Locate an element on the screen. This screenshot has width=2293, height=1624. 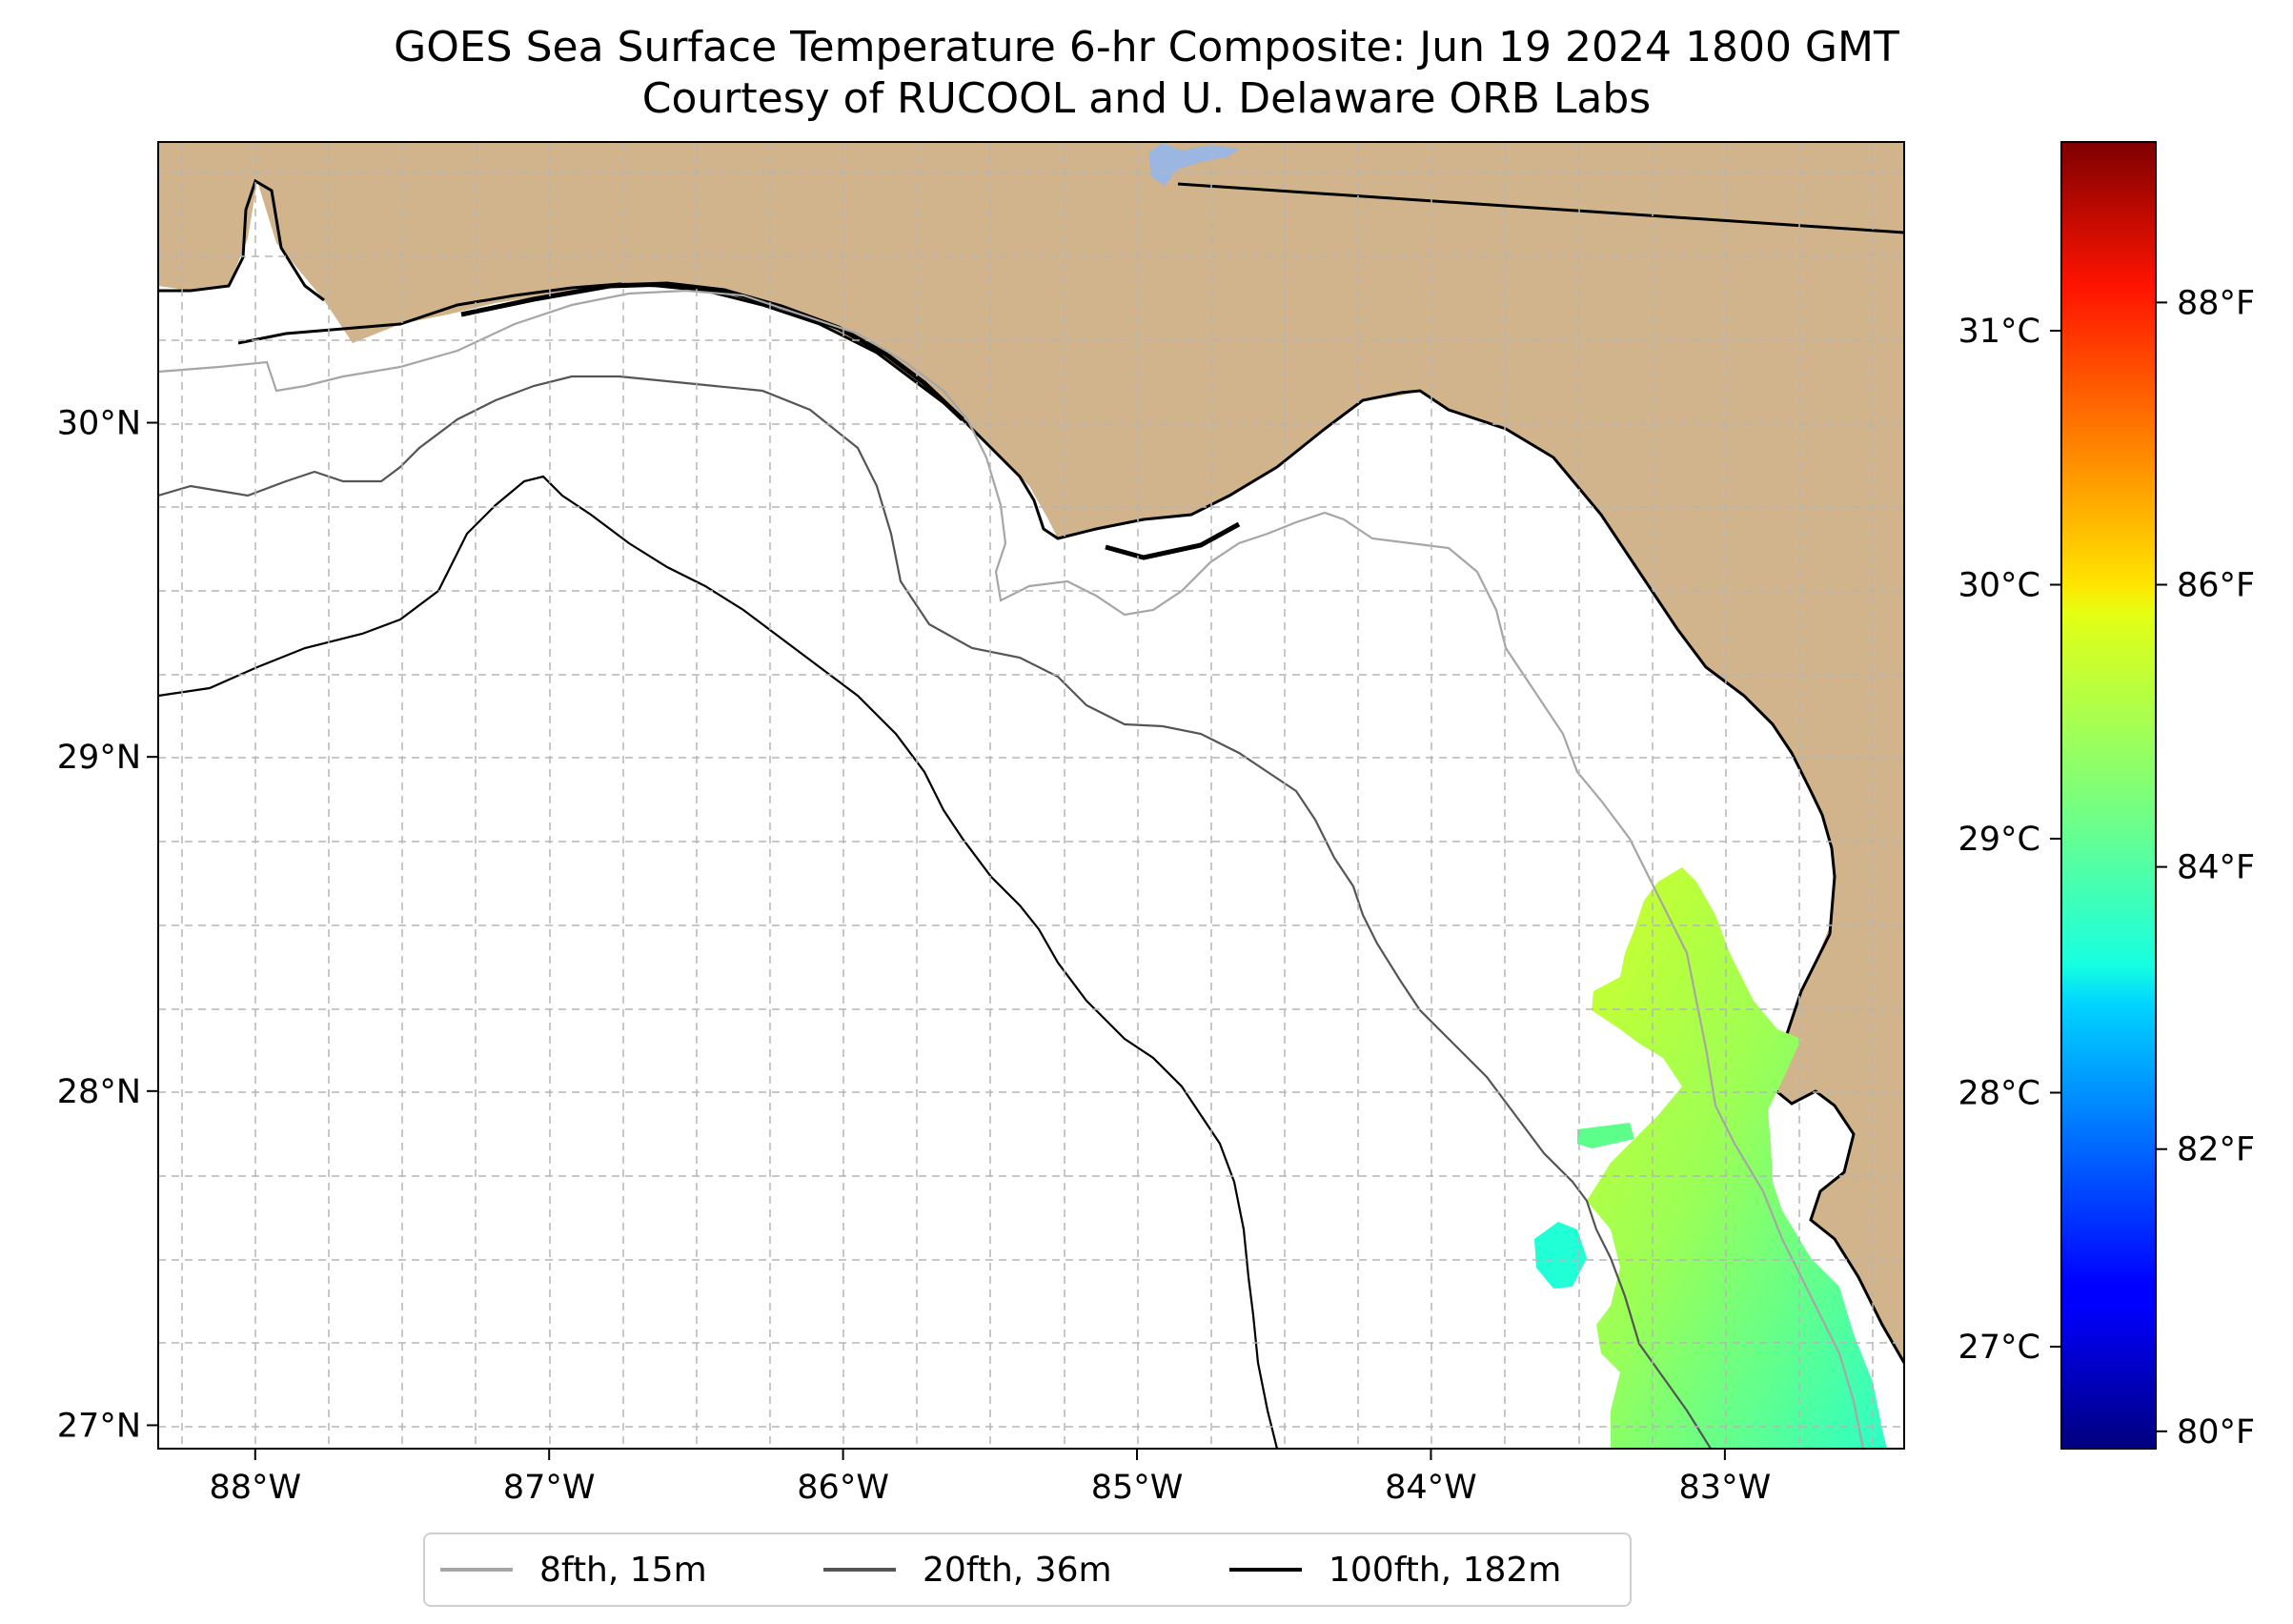
legend-line-15m is located at coordinates (477, 1570).